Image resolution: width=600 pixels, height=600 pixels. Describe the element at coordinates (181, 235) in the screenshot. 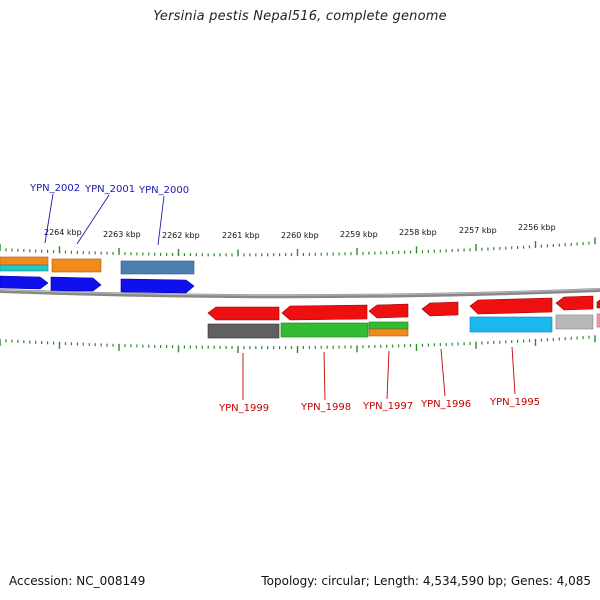

I see `scale-label: 2262 kbp` at that location.